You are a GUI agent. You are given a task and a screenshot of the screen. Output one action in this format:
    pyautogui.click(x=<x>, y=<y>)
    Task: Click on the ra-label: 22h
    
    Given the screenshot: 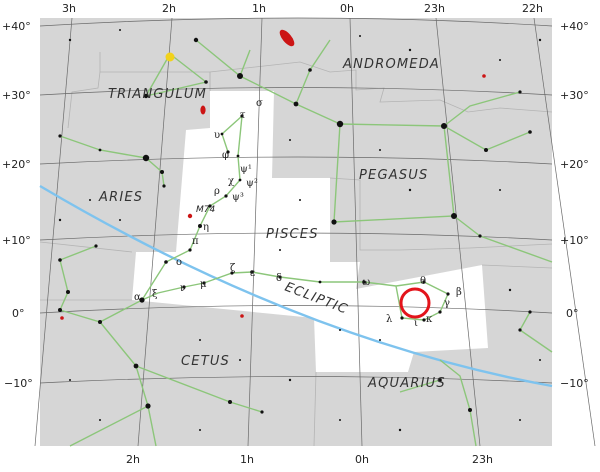 What is the action you would take?
    pyautogui.click(x=532, y=8)
    